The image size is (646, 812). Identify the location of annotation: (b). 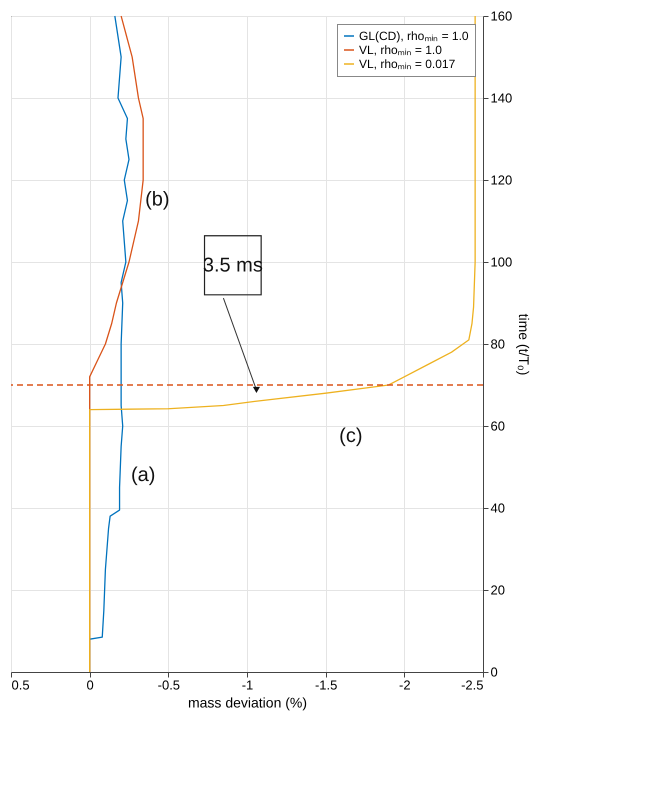
(157, 199).